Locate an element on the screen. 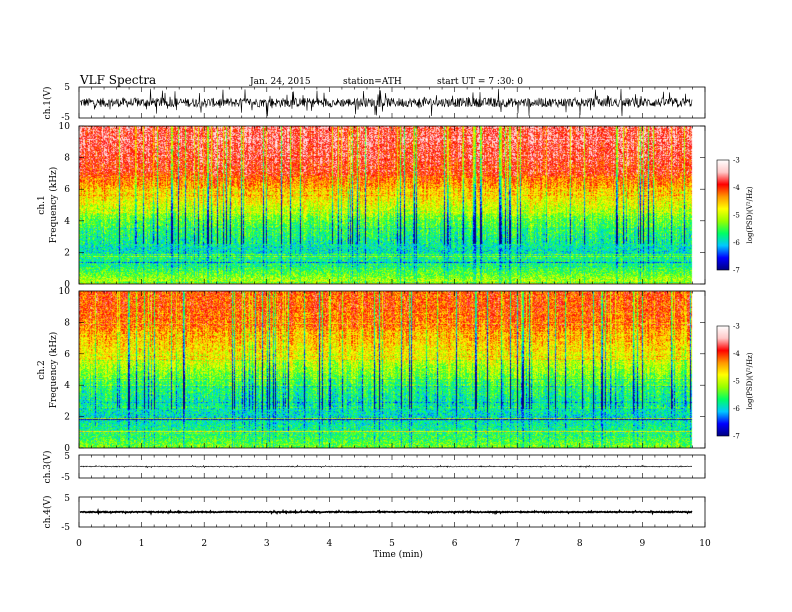 Image resolution: width=792 pixels, height=612 pixels. figure-title: VLF Spectra is located at coordinates (117, 80).